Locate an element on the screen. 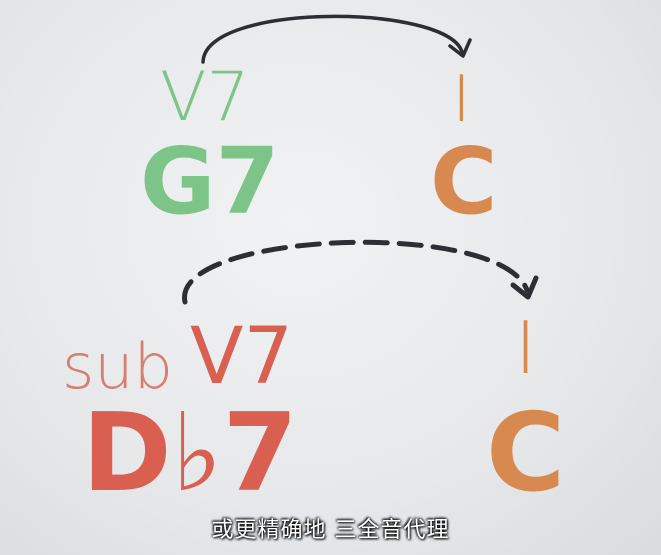  resolution-arrow-bottom is located at coordinates (356, 272).